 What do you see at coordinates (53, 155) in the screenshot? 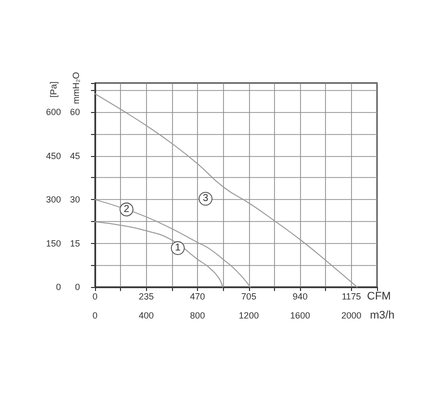
I see `y-tick-label: 450` at bounding box center [53, 155].